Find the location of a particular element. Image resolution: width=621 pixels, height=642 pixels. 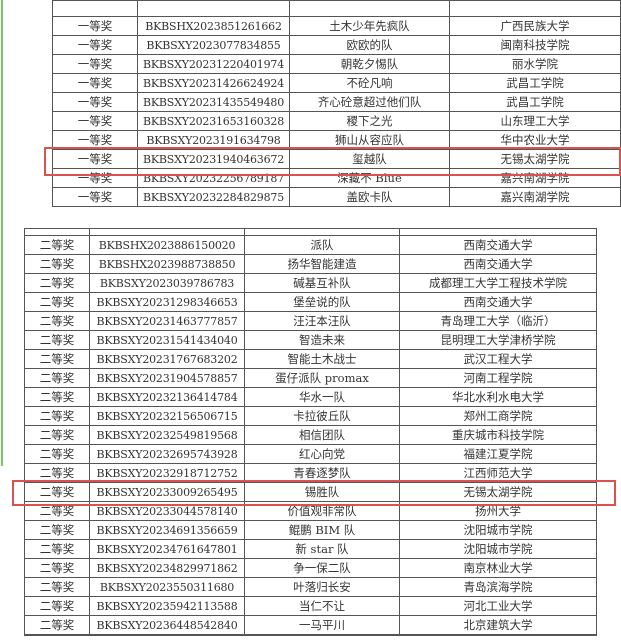

team-code-cell: BKBSXY20234829971862 is located at coordinates (167, 568).